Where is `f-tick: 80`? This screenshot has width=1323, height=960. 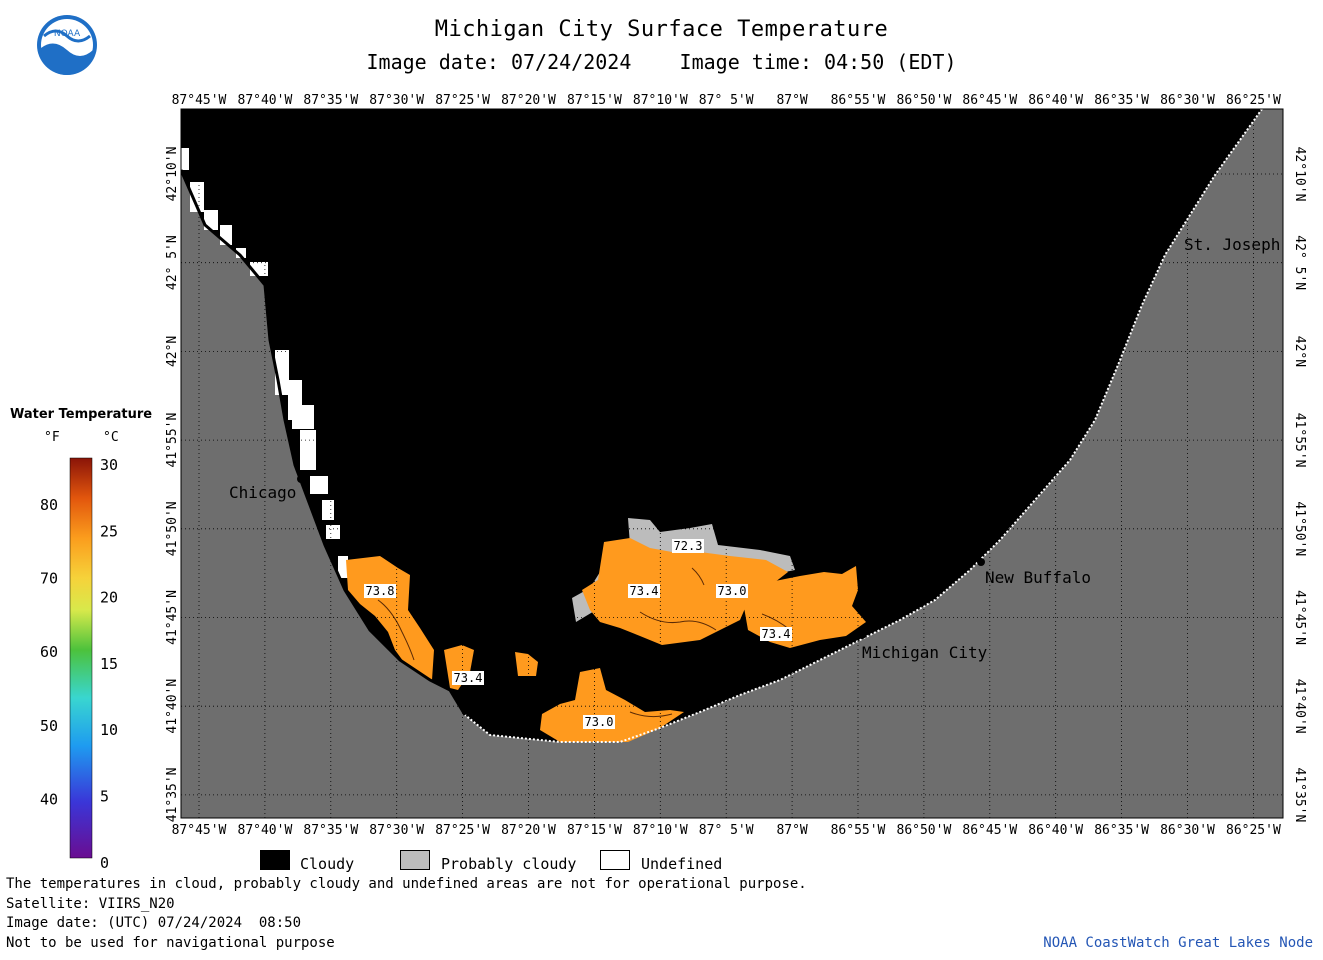
f-tick: 80 is located at coordinates (49, 505).